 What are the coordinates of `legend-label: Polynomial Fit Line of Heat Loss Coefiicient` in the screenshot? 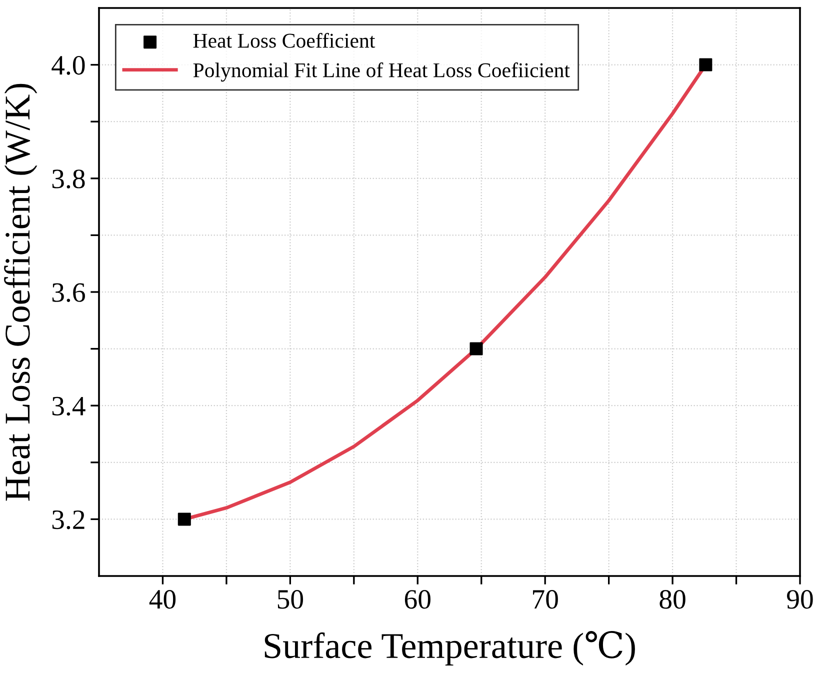 It's located at (381, 72).